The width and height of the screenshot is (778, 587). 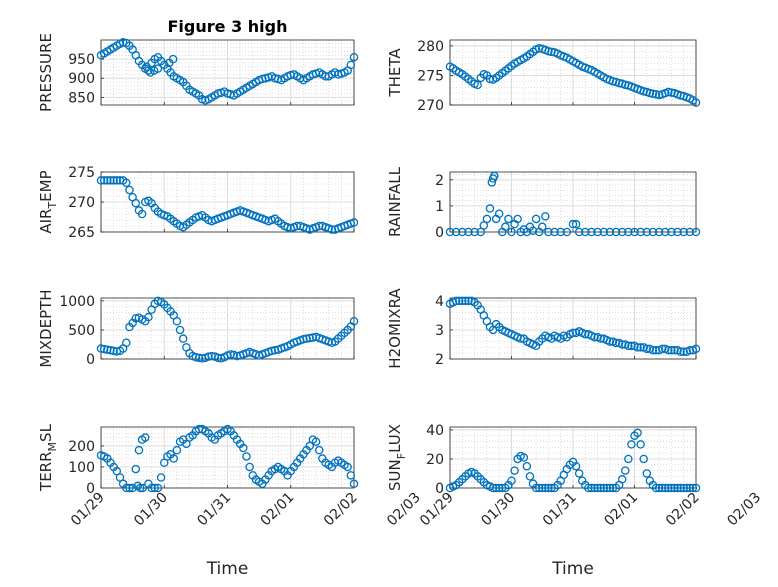 I want to click on y-tick-label: 4, so click(x=439, y=302).